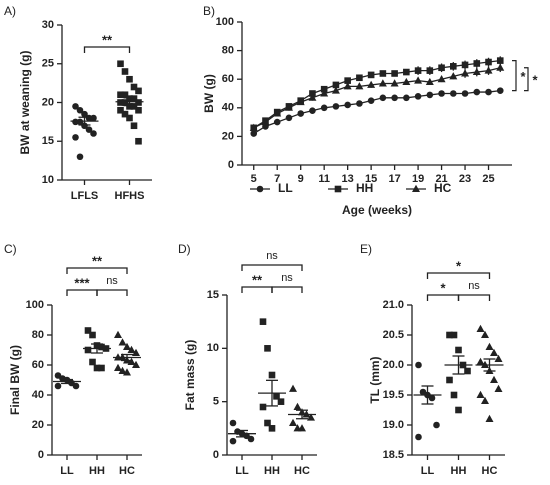  I want to click on x-tick-label: 9, so click(301, 179).